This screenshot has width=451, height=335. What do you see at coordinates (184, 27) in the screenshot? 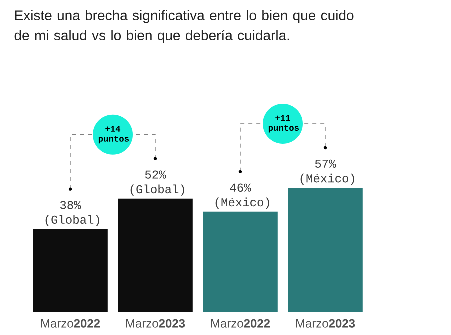
I see `chart-title: Existe una brecha significativa entre lo bien que cuido de mi salud vs lo bien que debería cuidarla.` at bounding box center [184, 27].